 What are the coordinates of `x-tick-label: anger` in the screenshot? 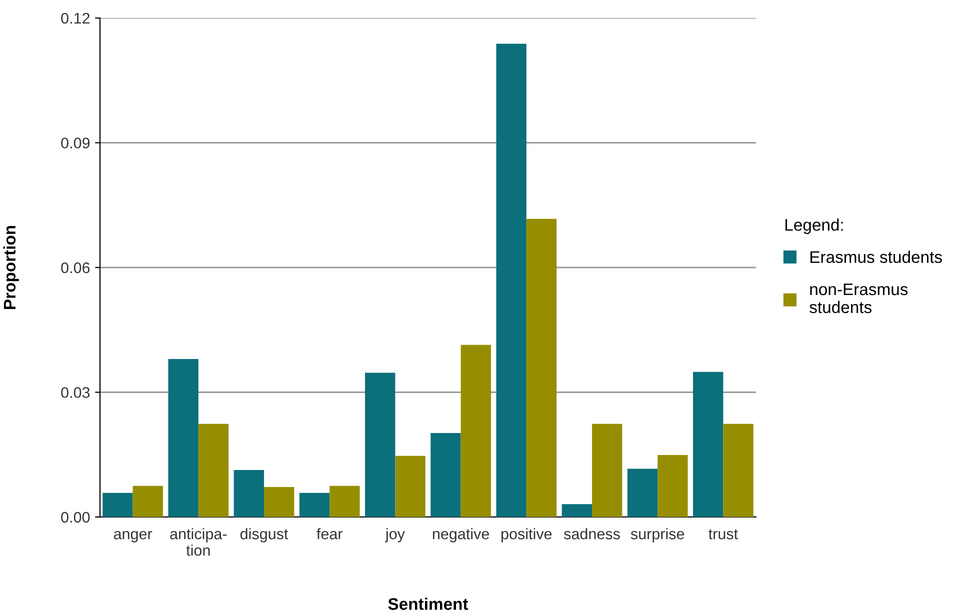 It's located at (133, 536).